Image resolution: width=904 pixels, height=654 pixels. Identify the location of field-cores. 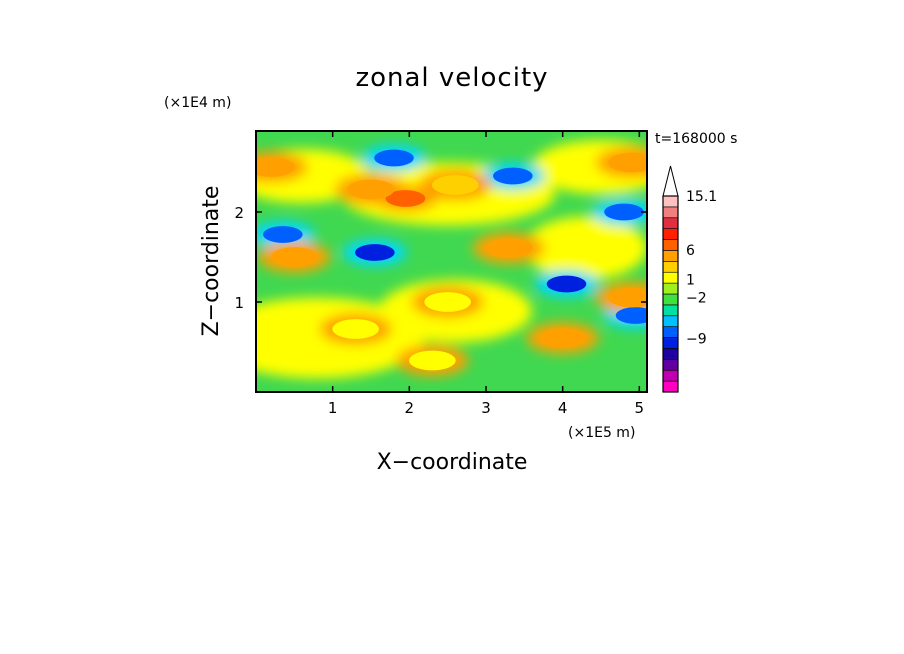
(451, 260).